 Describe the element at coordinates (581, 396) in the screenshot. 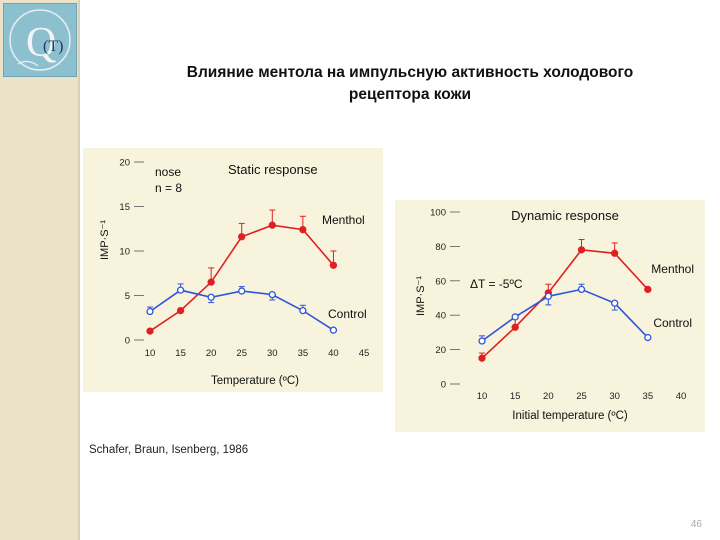

I see `dynamic-x-tick-label: 25` at that location.